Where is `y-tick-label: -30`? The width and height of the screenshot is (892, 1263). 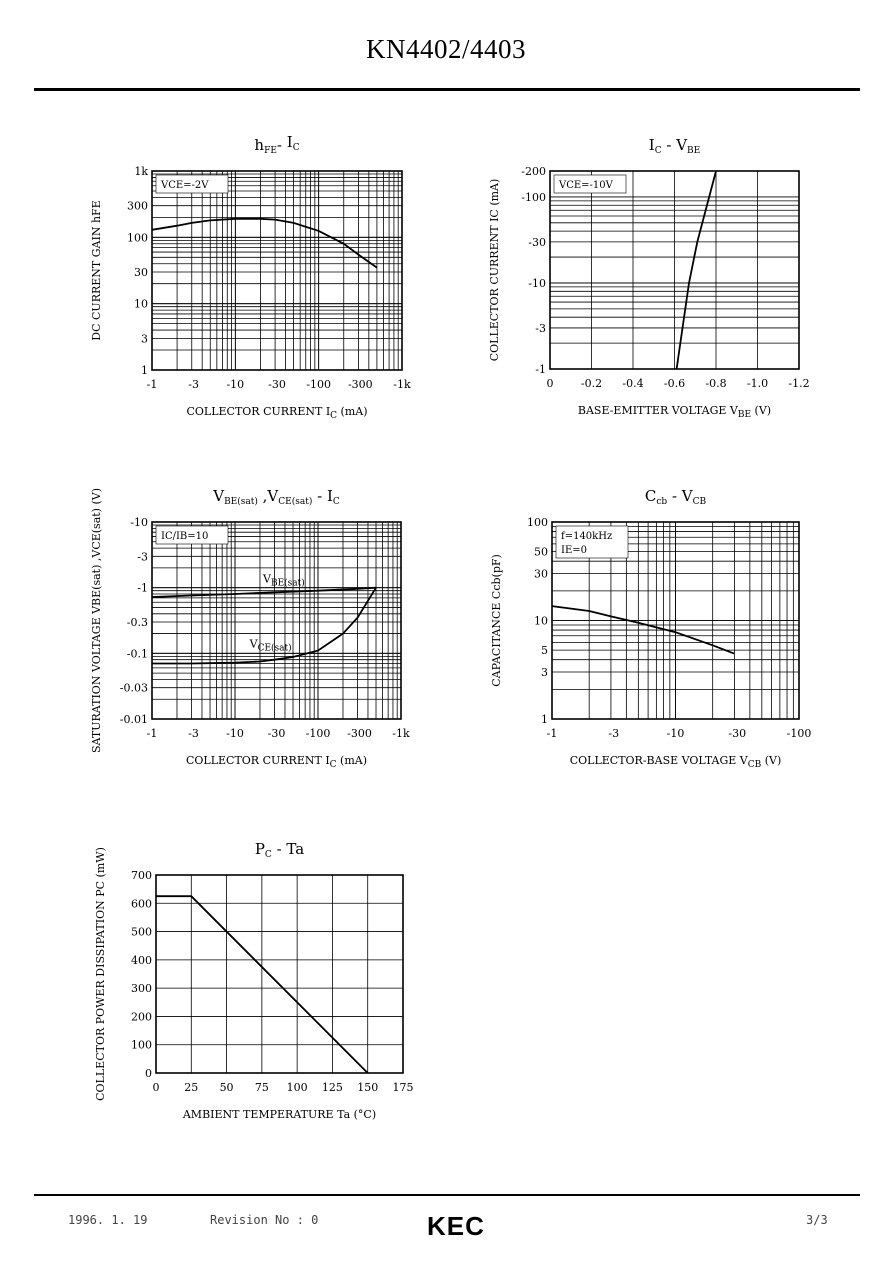
y-tick-label: -30 is located at coordinates (537, 242).